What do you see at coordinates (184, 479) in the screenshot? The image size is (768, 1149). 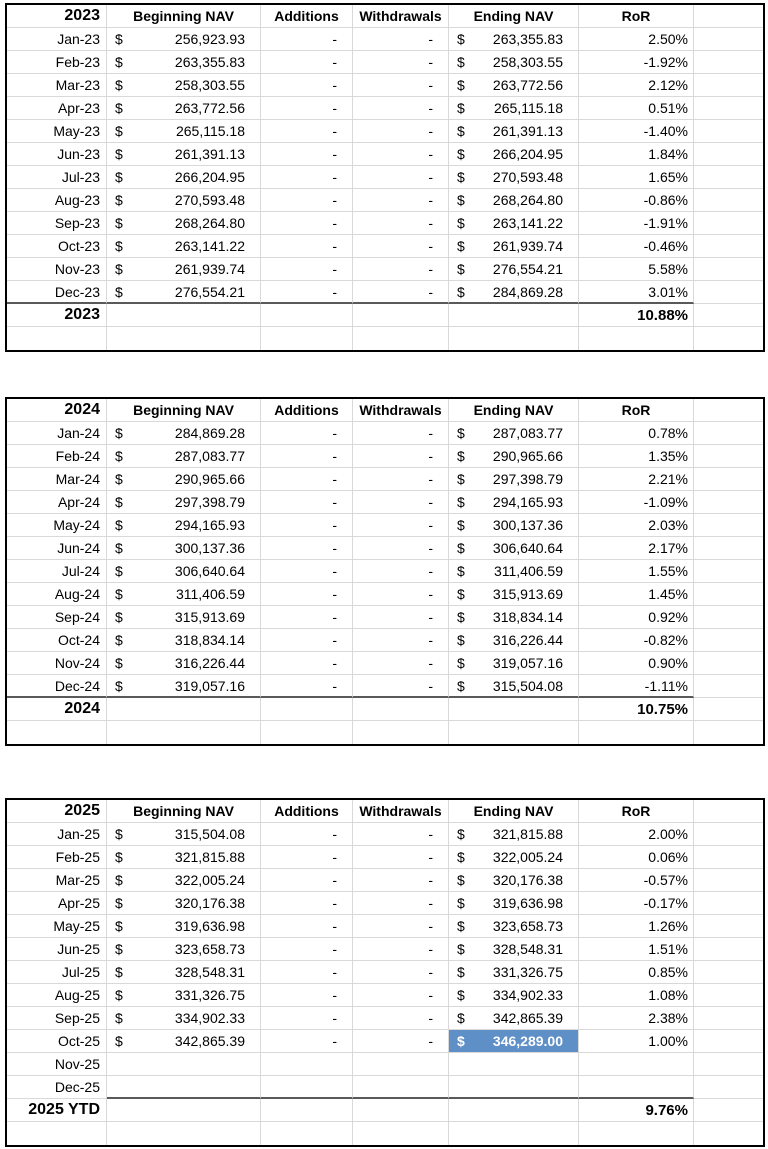 I see `cell-beginning-nav: $290,965.66` at bounding box center [184, 479].